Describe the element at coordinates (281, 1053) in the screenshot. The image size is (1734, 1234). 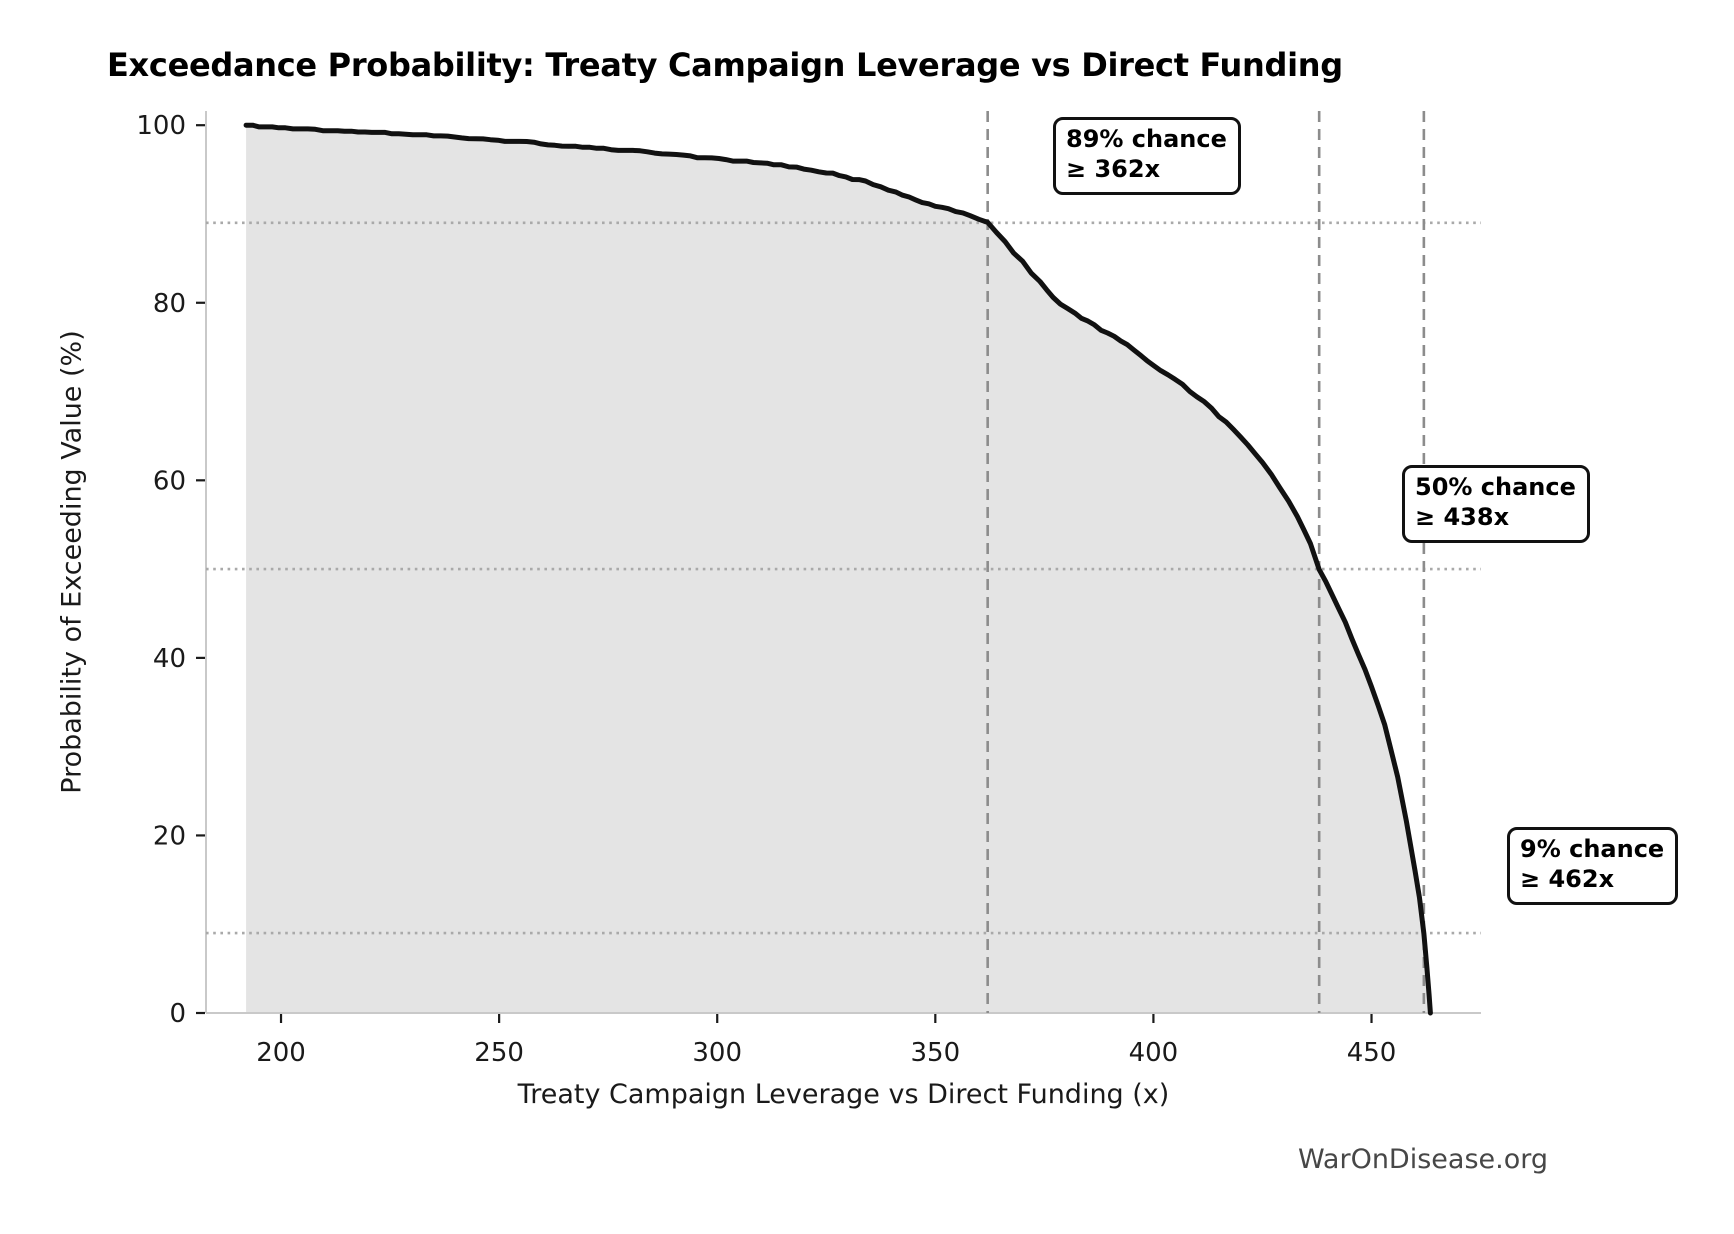
I see `x-tick-label: 200` at that location.